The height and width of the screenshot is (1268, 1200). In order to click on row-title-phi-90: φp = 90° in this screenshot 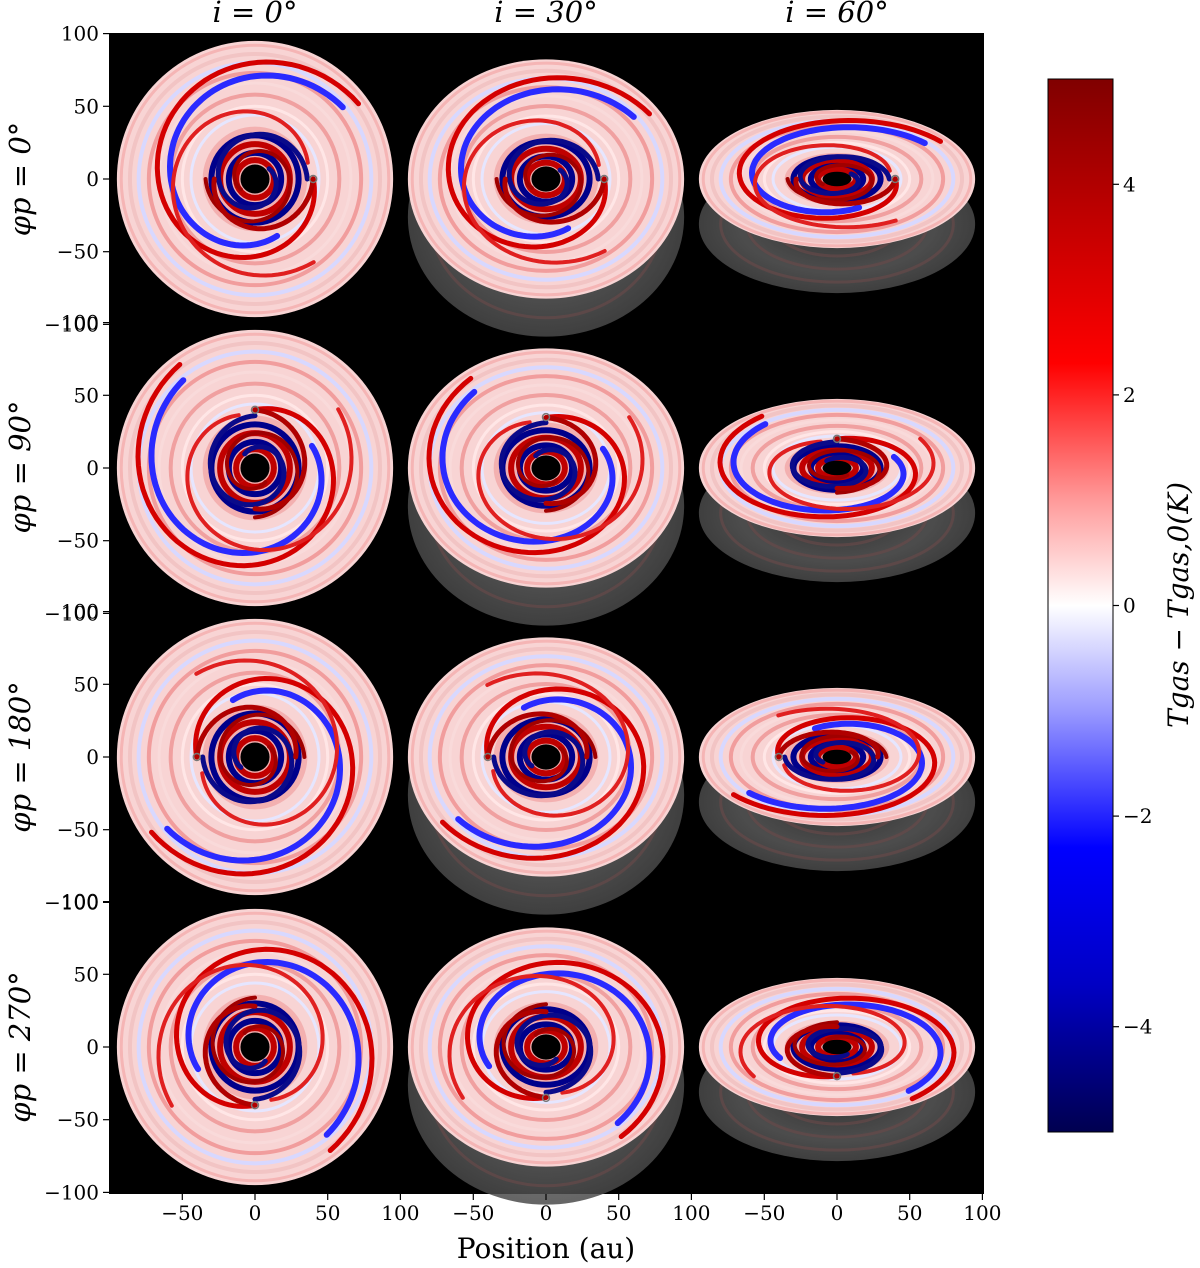, I will do `click(20, 466)`.